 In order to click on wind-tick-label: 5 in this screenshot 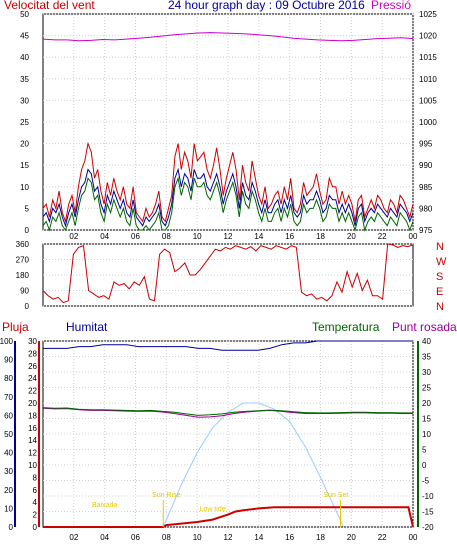, I will do `click(27, 208)`.